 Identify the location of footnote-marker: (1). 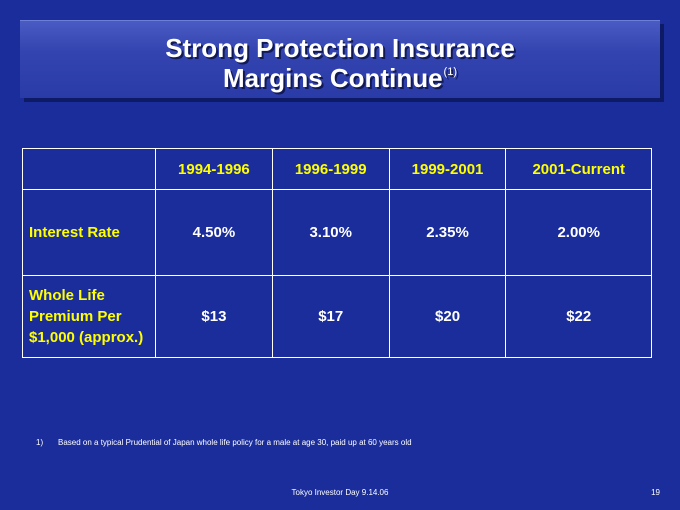
(450, 72).